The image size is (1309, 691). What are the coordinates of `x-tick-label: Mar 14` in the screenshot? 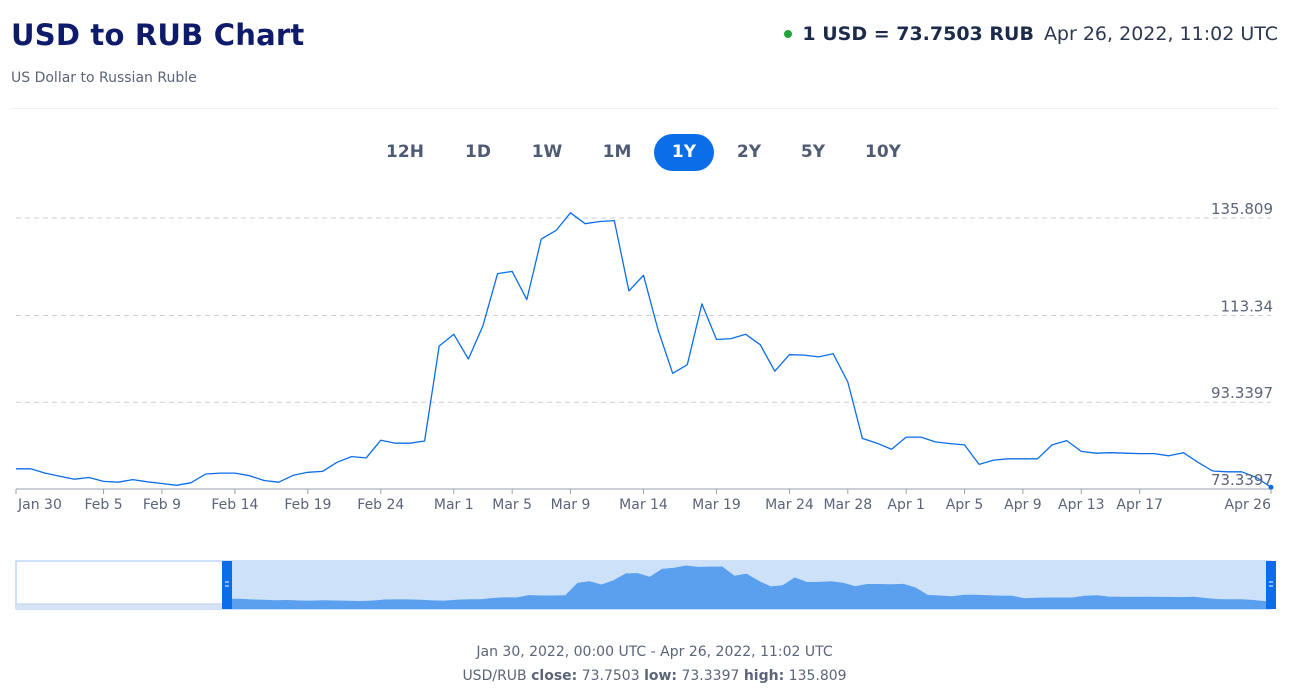 It's located at (643, 505).